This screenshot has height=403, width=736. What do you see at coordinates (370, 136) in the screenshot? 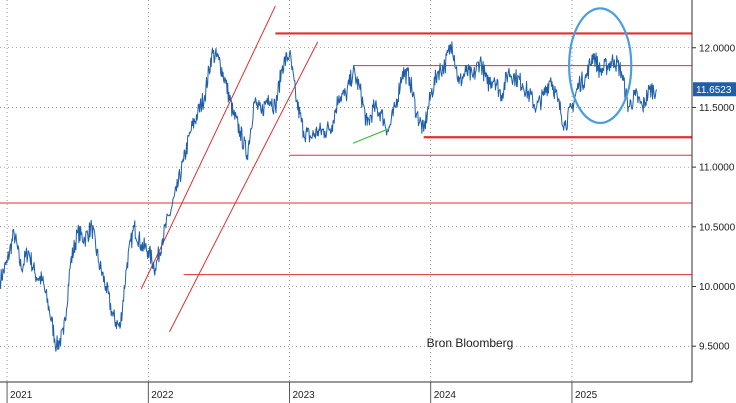
I see `green-trend-line` at bounding box center [370, 136].